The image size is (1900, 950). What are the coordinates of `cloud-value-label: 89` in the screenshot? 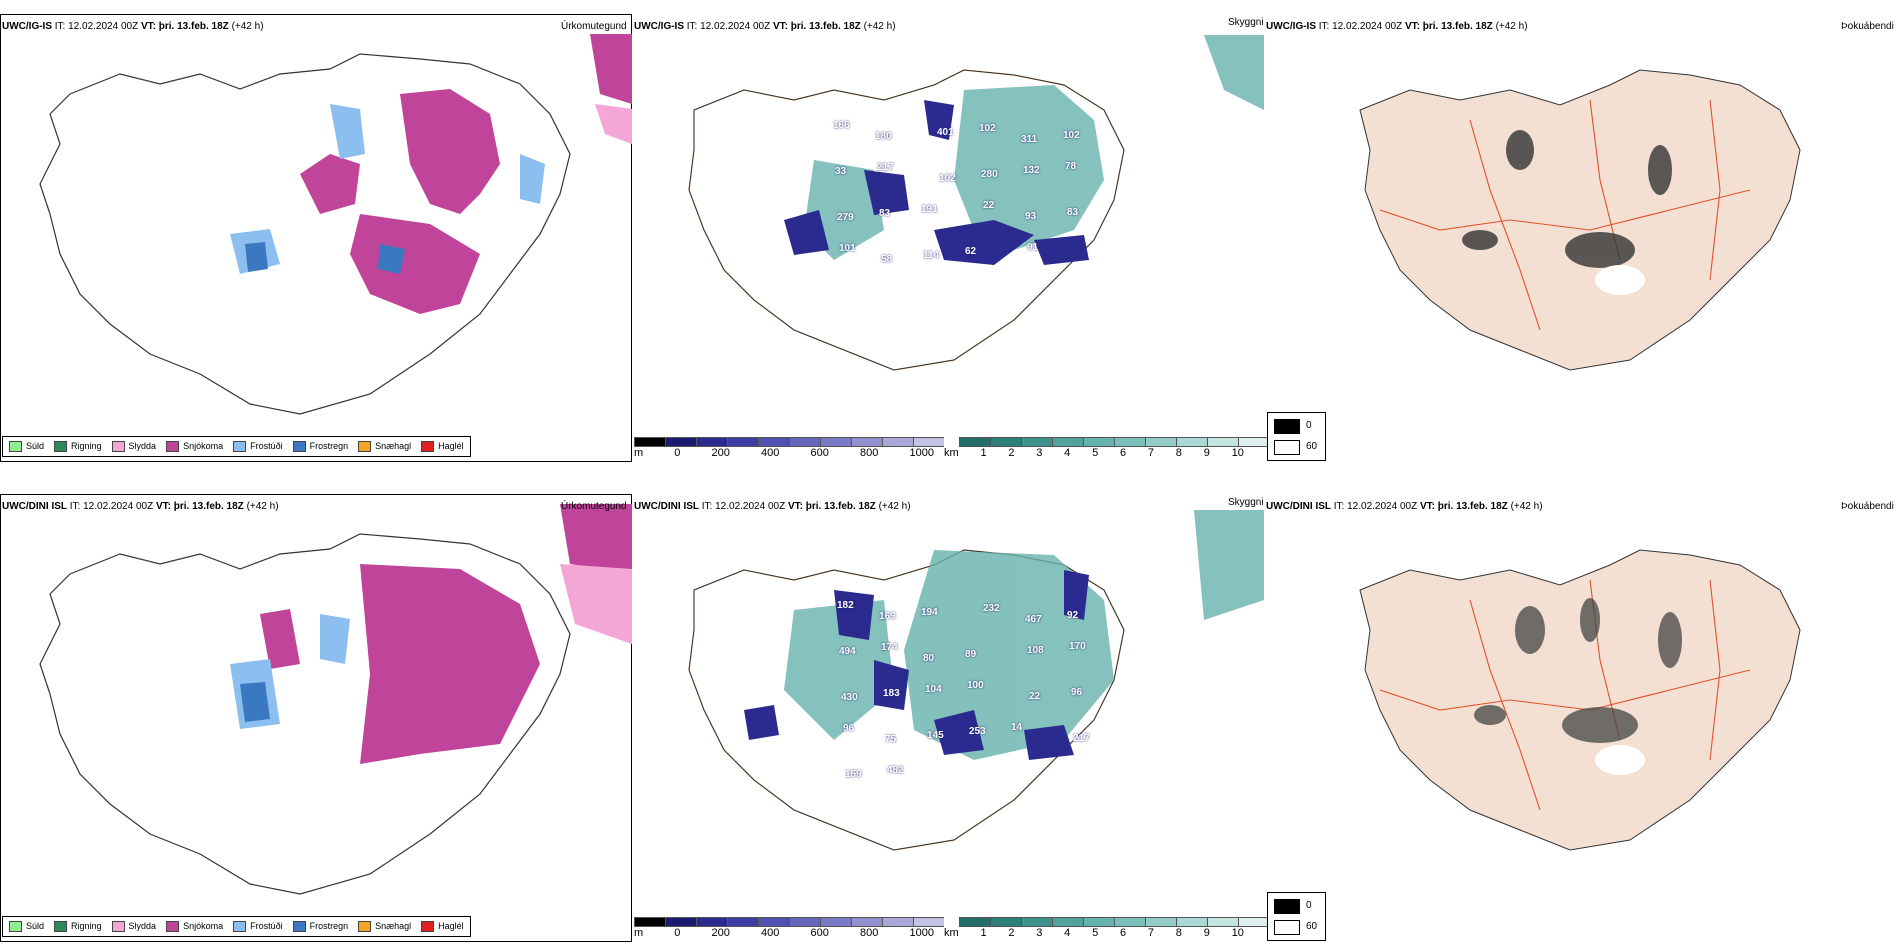 It's located at (971, 654).